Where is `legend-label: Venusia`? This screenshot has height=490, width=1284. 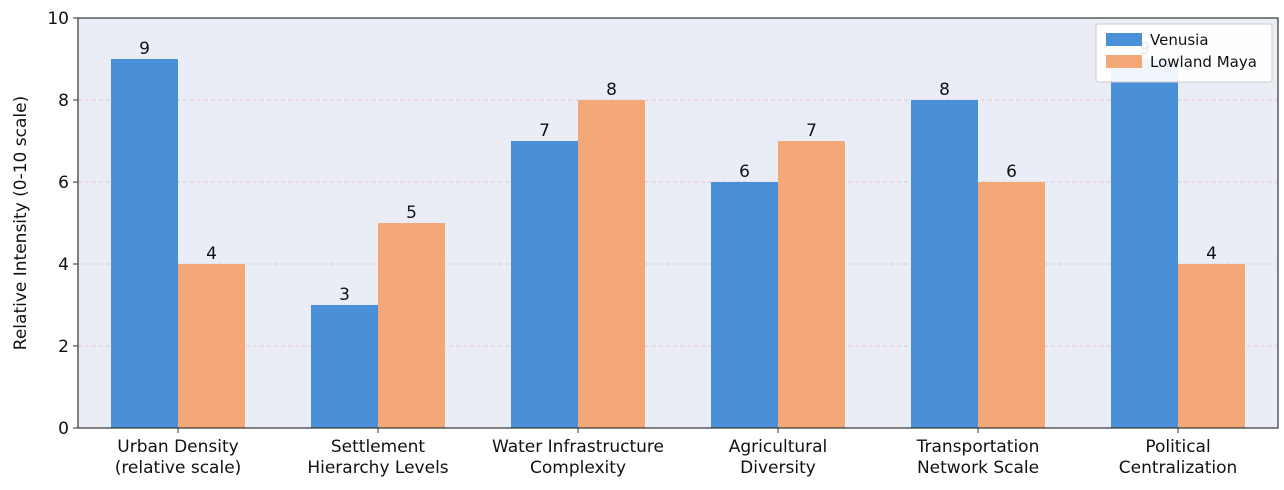
legend-label: Venusia is located at coordinates (1179, 40).